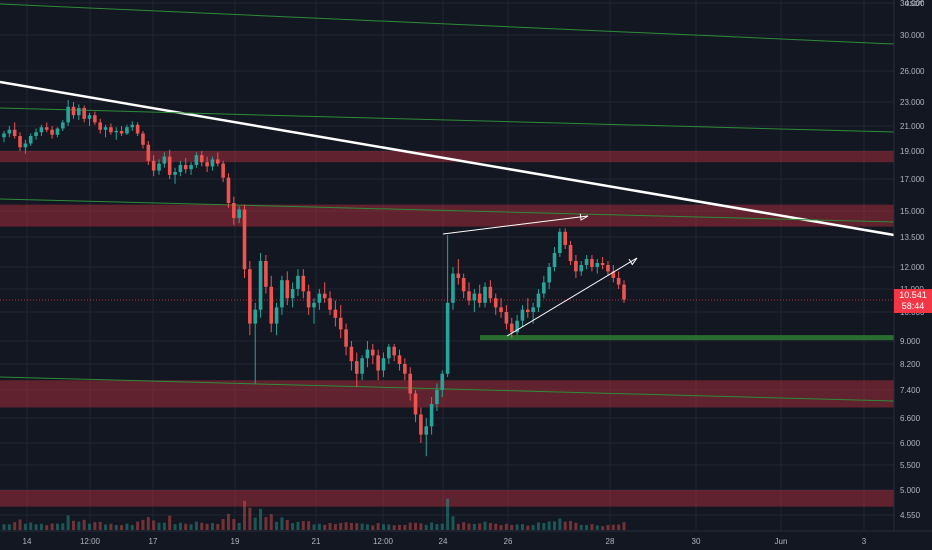  Describe the element at coordinates (235, 541) in the screenshot. I see `time-tick-label: 19` at that location.